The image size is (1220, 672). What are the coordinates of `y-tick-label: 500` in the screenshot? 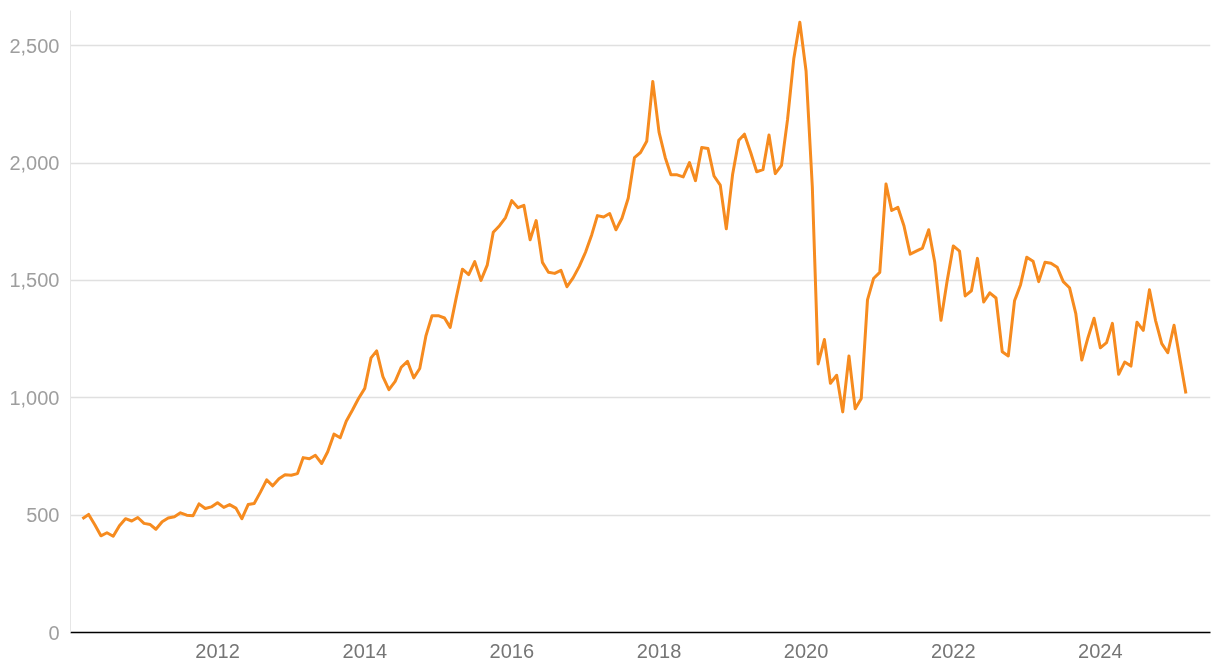 It's located at (43, 515).